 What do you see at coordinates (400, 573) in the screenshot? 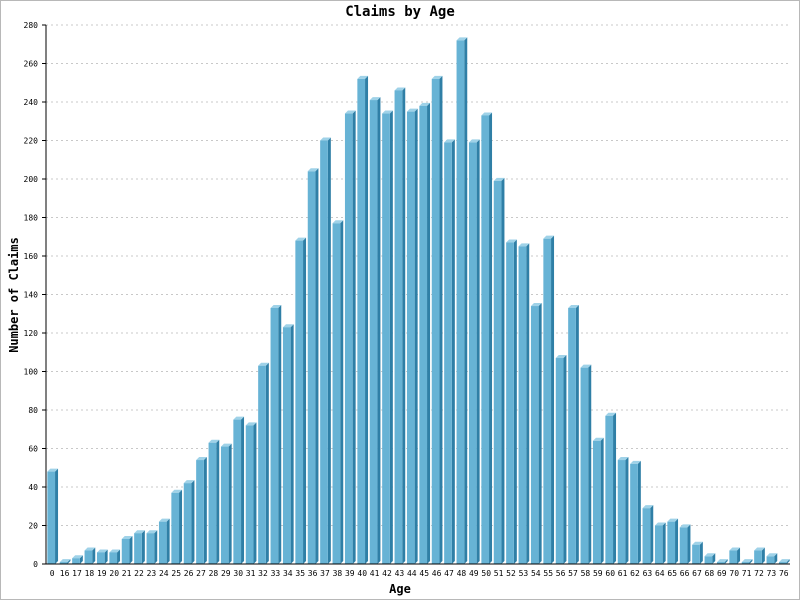
I see `x-tick-label: 43` at bounding box center [400, 573].